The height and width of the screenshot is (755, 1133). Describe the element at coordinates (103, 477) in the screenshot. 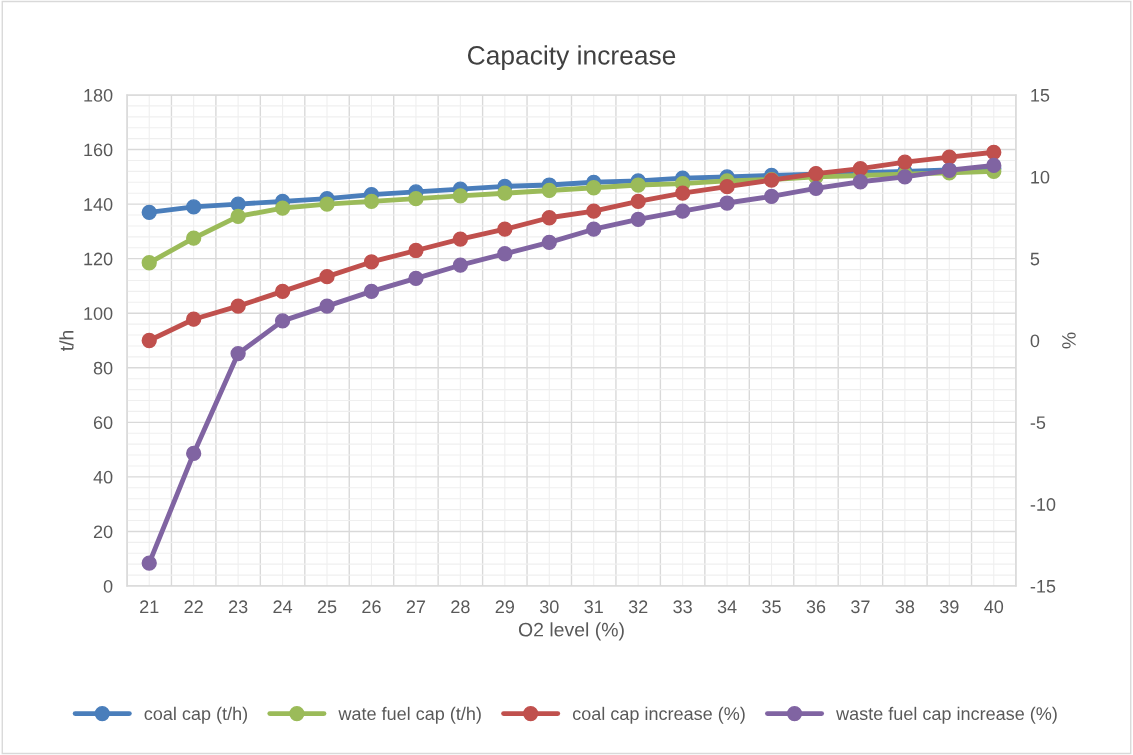

I see `y-tick-label: 40` at that location.